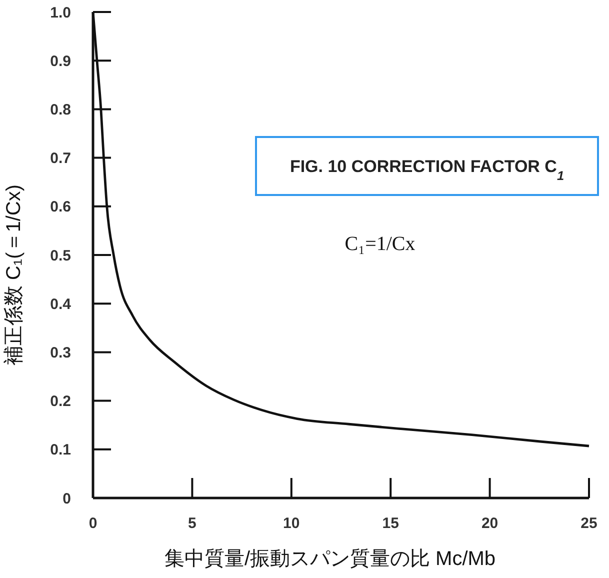 The height and width of the screenshot is (578, 609). I want to click on y-tick-label: 0.9, so click(60, 61).